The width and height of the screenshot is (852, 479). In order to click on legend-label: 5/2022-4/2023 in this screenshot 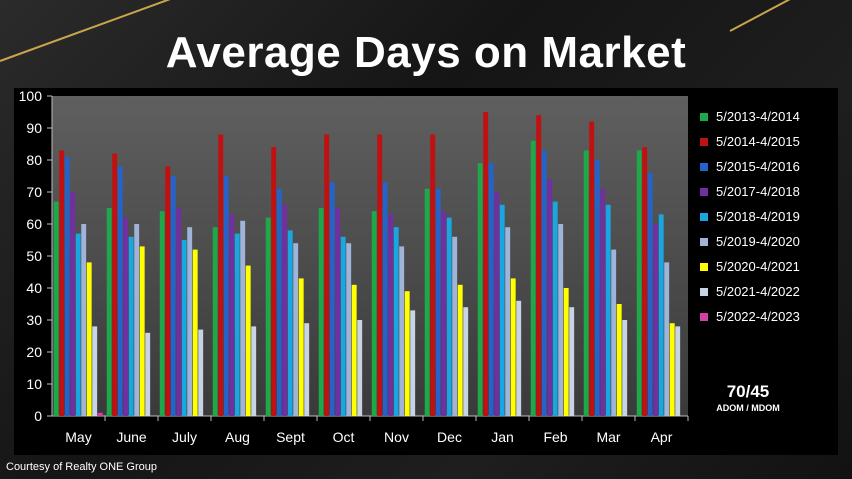, I will do `click(758, 316)`.